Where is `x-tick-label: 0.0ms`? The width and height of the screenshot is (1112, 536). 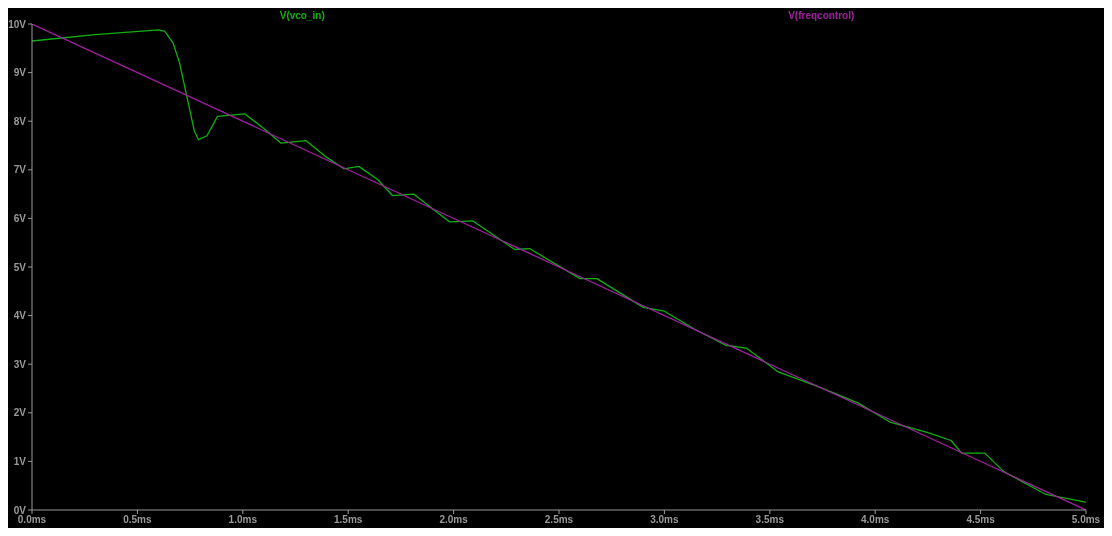 x-tick-label: 0.0ms is located at coordinates (32, 520).